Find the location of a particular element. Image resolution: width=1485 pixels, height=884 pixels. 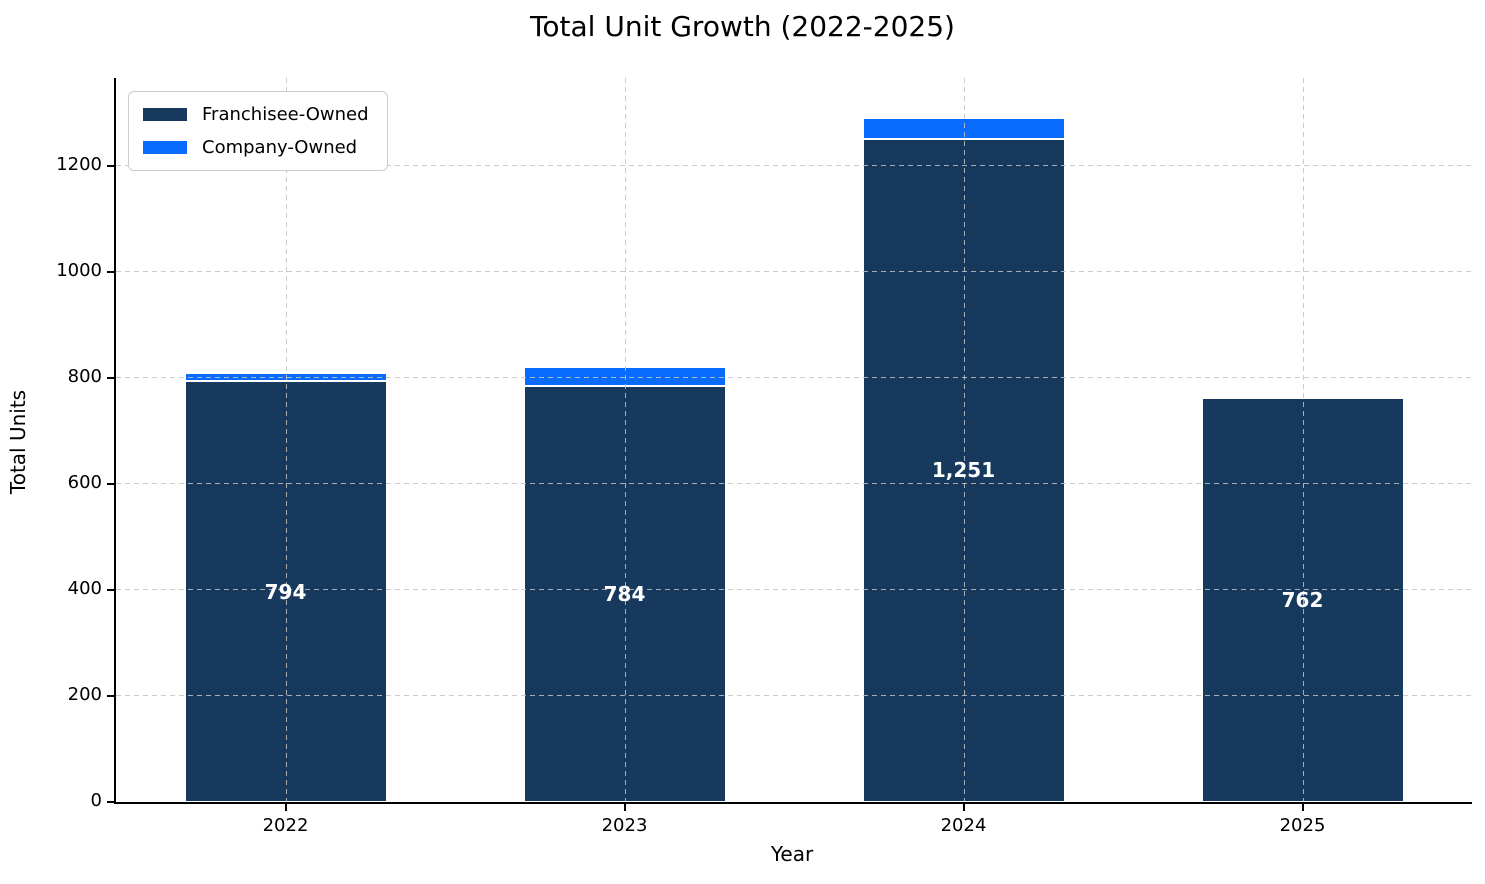

legend-label-company-owned: Company-Owned is located at coordinates (280, 147).